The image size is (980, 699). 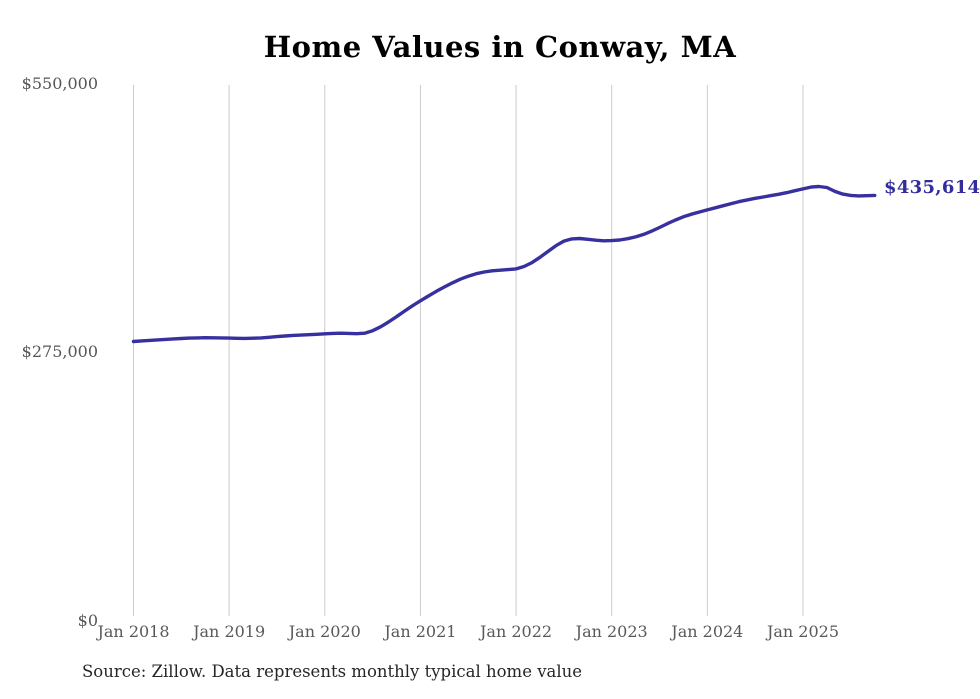 What do you see at coordinates (707, 631) in the screenshot?
I see `x-axis-tick-label: Jan 2024` at bounding box center [707, 631].